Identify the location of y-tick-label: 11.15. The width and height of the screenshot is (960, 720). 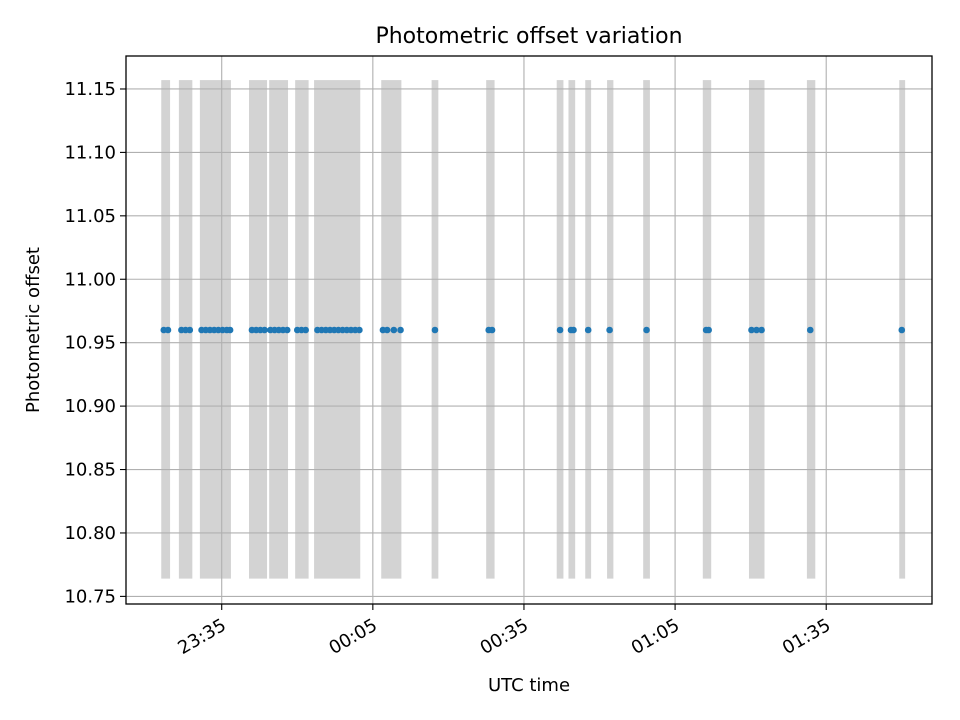
(90, 89).